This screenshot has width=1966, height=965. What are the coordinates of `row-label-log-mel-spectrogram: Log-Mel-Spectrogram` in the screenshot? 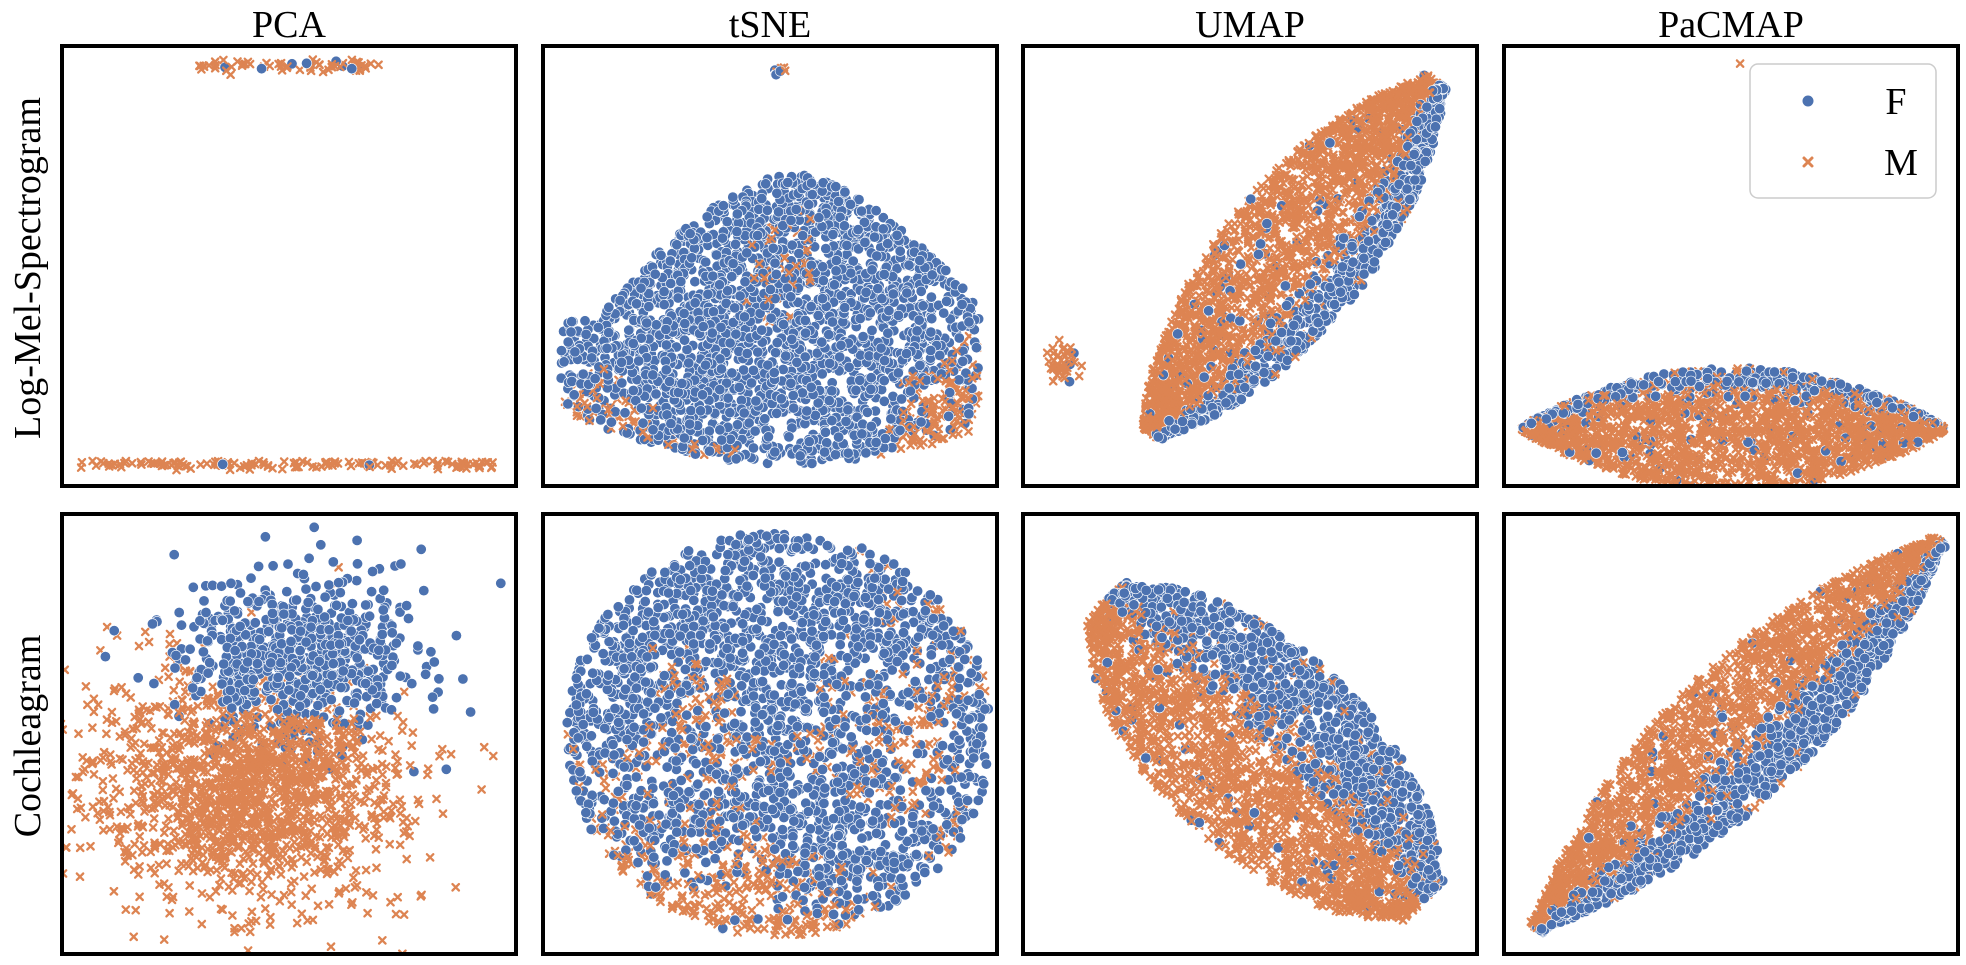 It's located at (28, 268).